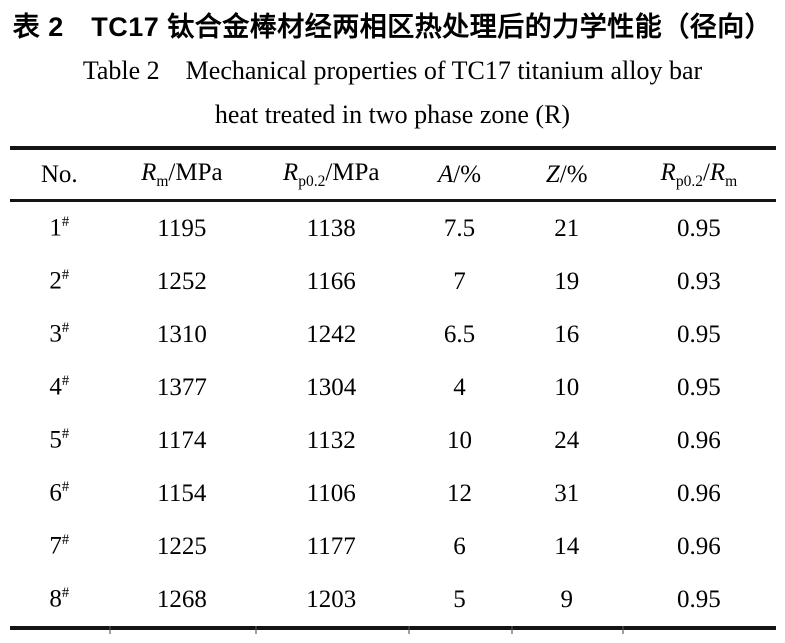 This screenshot has width=785, height=643. What do you see at coordinates (393, 546) in the screenshot?
I see `table-row: 7# 1225 1177 6 14 0.96` at bounding box center [393, 546].